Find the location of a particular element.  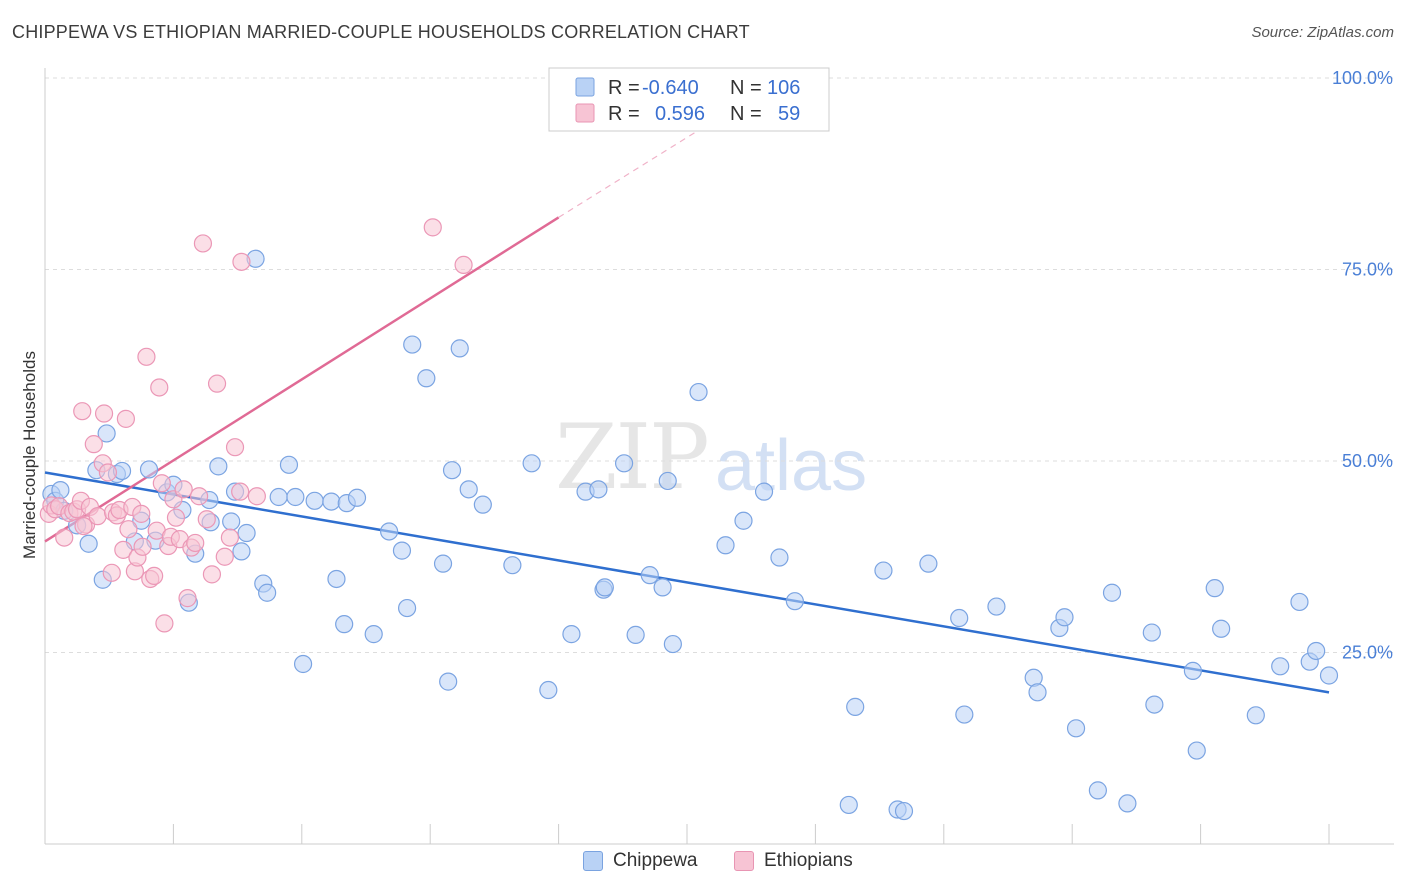

legend-swatch-chippewa is located at coordinates (585, 87).